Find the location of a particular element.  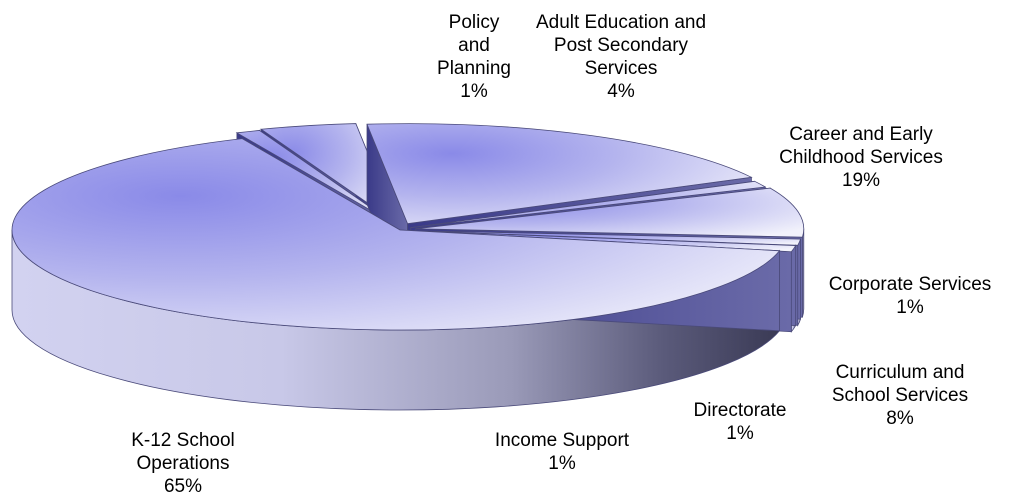

slice-name-line: School Services is located at coordinates (900, 395).